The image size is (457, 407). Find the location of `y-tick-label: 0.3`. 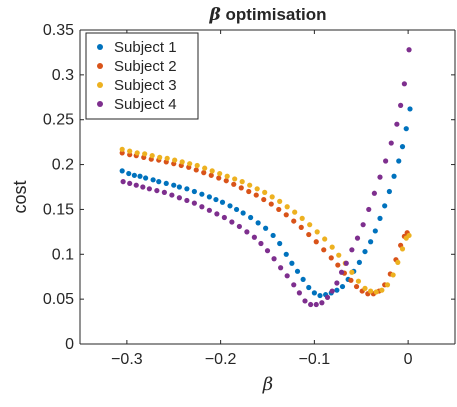

y-tick-label: 0.3 is located at coordinates (63, 75).